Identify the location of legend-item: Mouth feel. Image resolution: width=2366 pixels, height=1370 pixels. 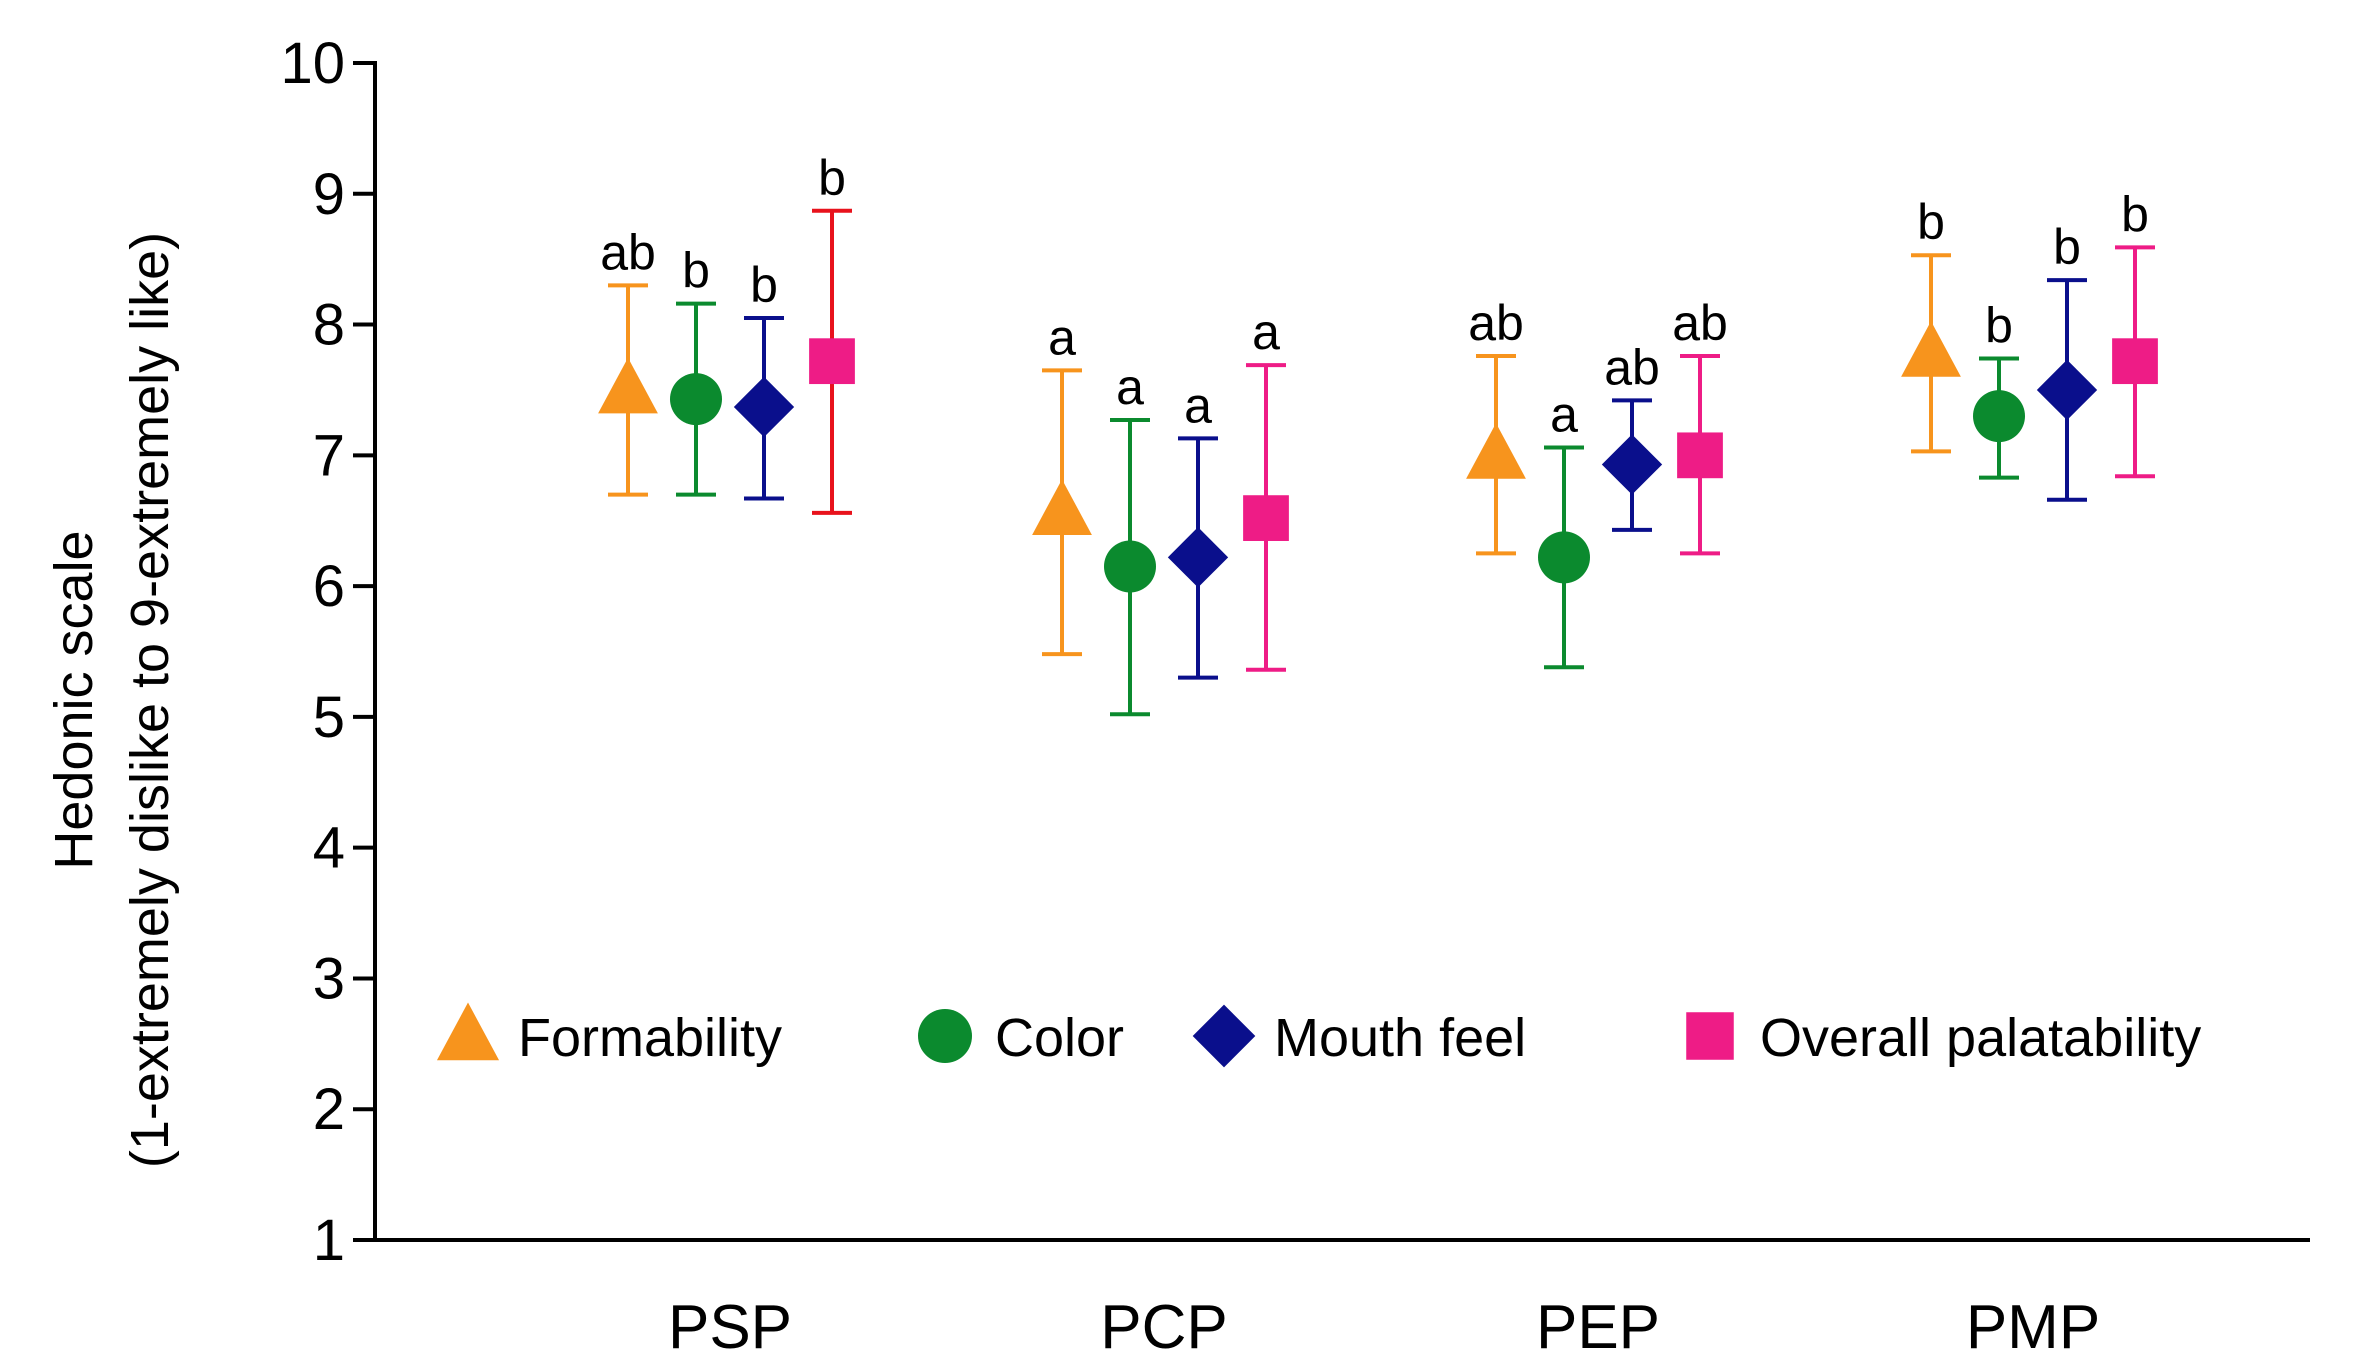
(1359, 1036).